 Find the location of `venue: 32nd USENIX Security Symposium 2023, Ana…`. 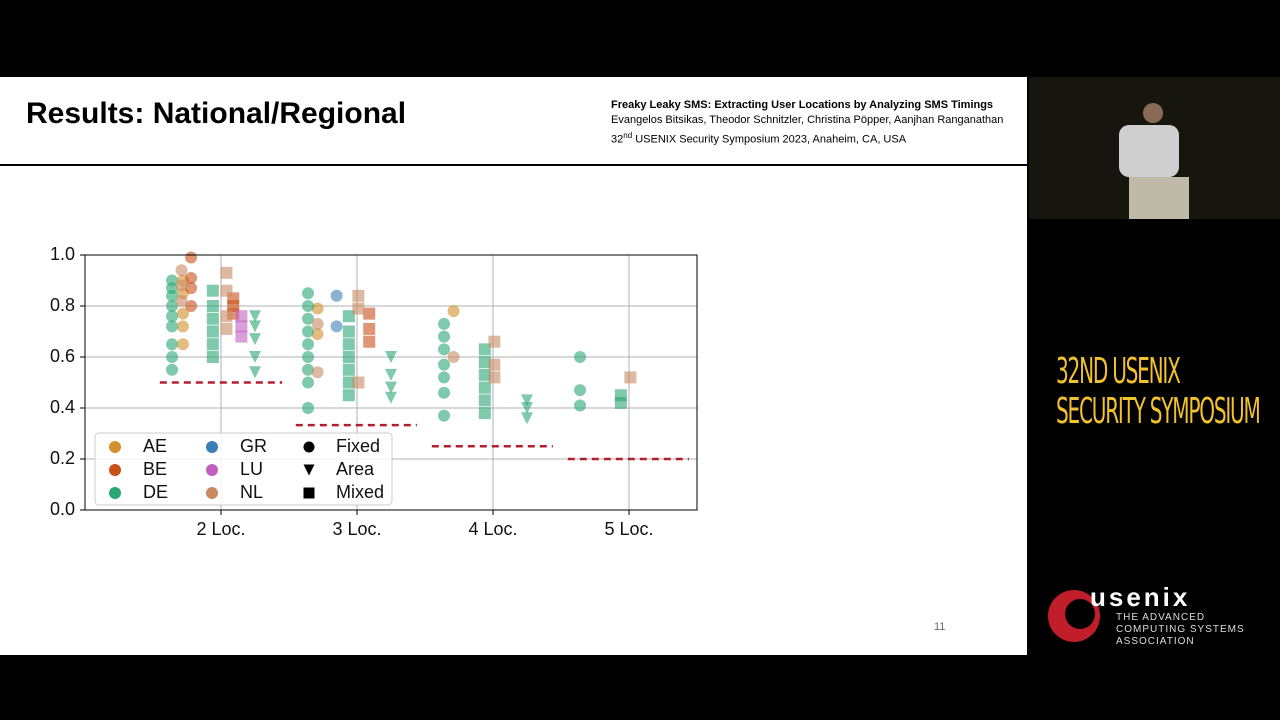

venue: 32nd USENIX Security Symposium 2023, Ana… is located at coordinates (807, 138).